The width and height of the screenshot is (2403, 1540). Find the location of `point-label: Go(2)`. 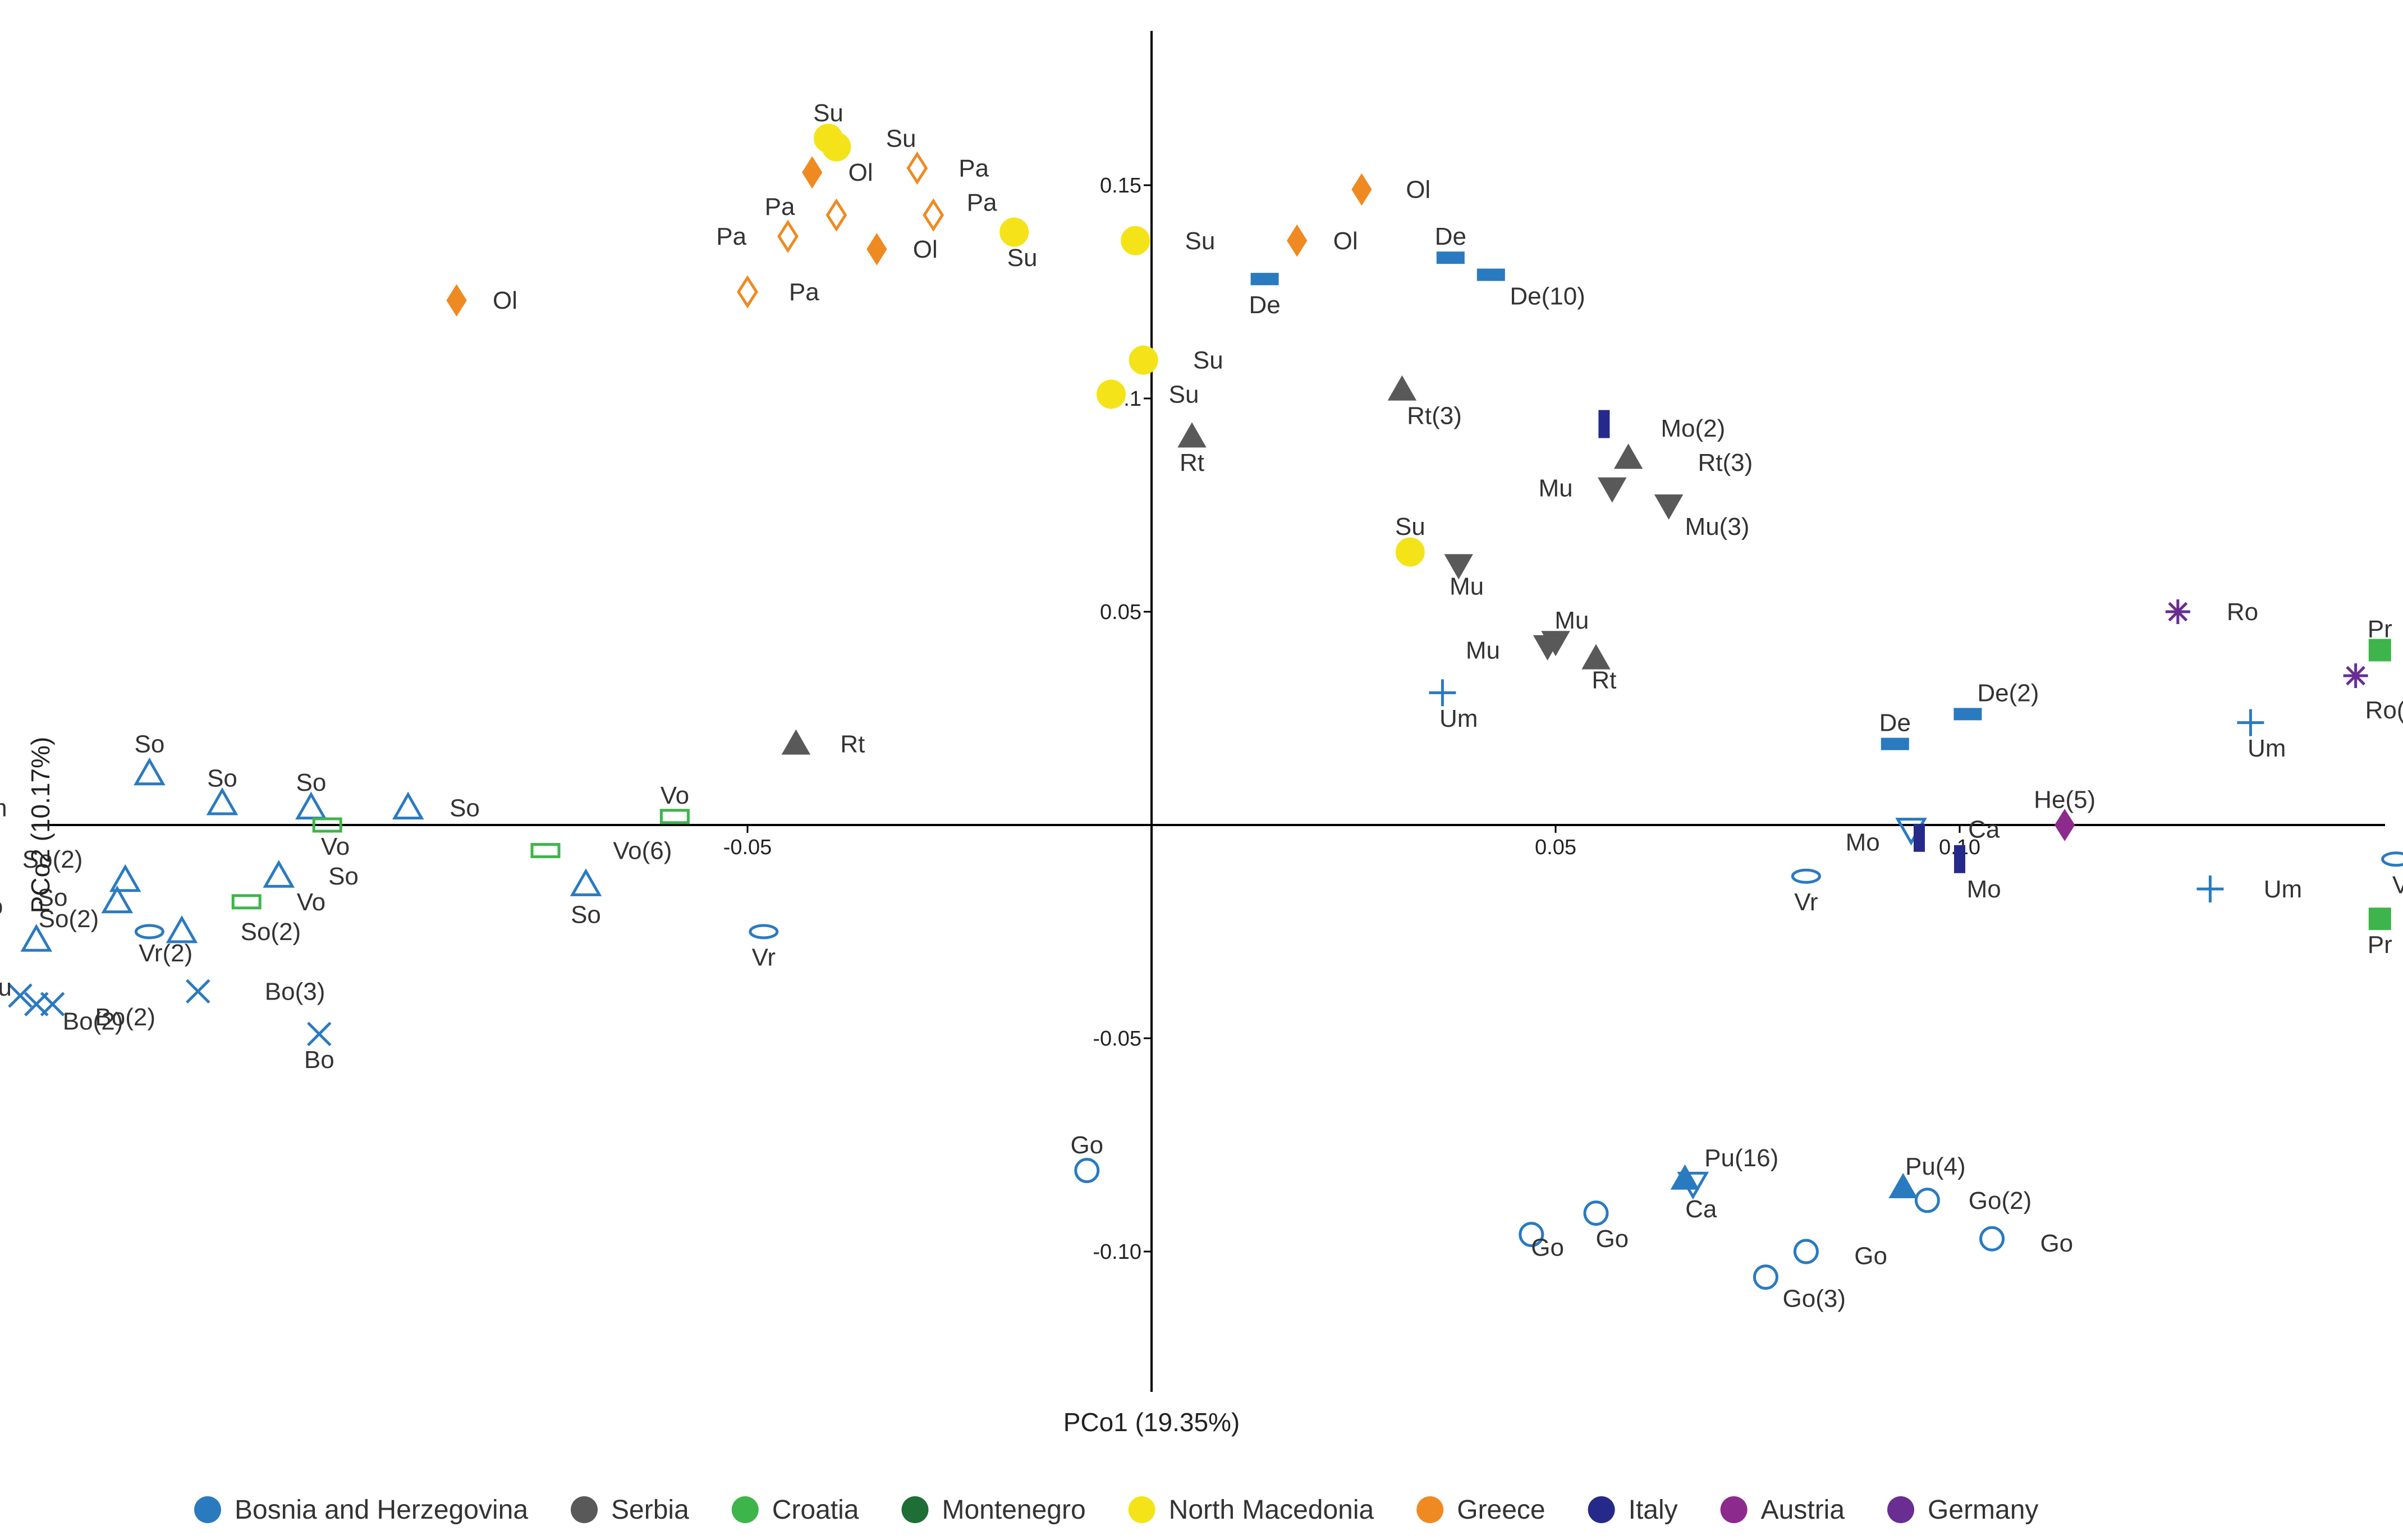

point-label: Go(2) is located at coordinates (2000, 1200).